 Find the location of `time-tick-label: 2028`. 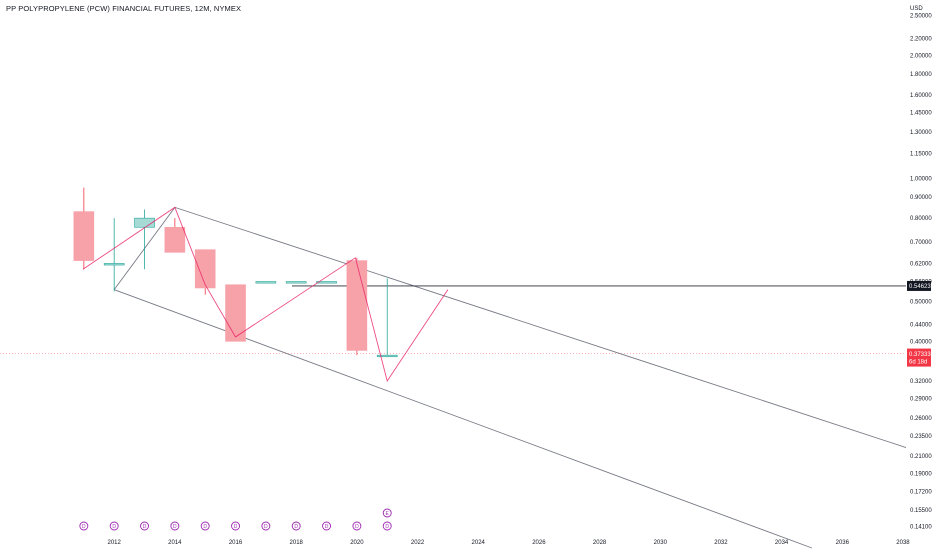

time-tick-label: 2028 is located at coordinates (600, 543).